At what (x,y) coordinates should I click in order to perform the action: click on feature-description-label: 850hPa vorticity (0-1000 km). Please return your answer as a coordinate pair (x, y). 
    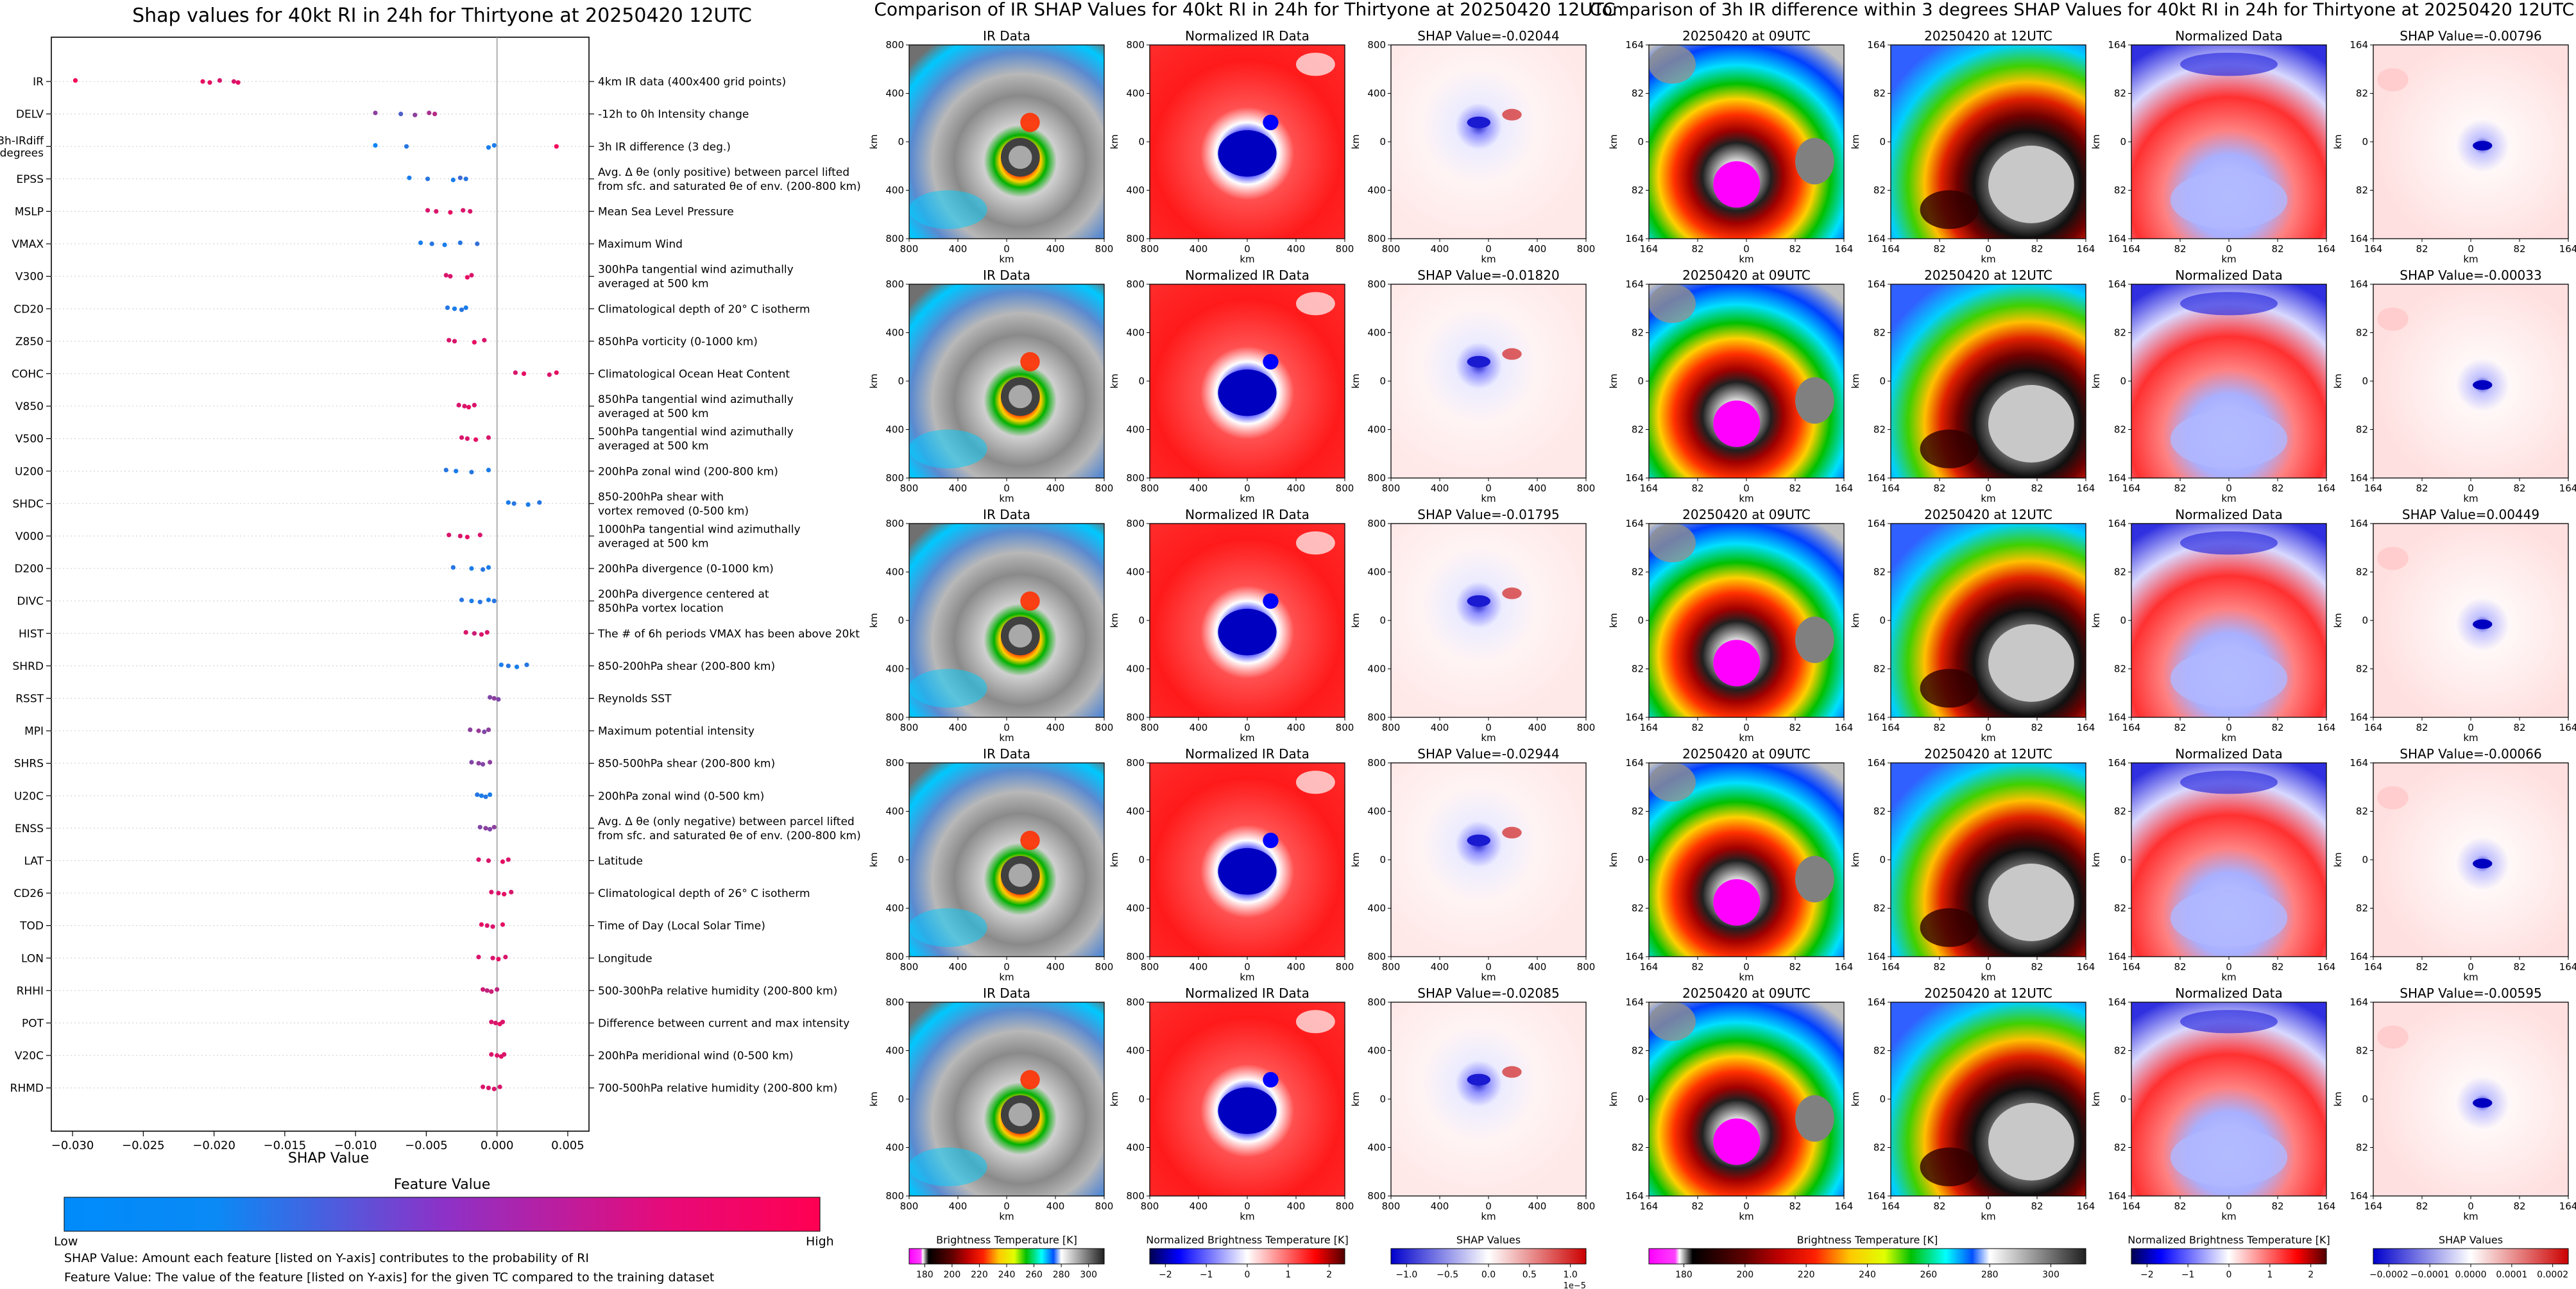
    Looking at the image, I should click on (678, 342).